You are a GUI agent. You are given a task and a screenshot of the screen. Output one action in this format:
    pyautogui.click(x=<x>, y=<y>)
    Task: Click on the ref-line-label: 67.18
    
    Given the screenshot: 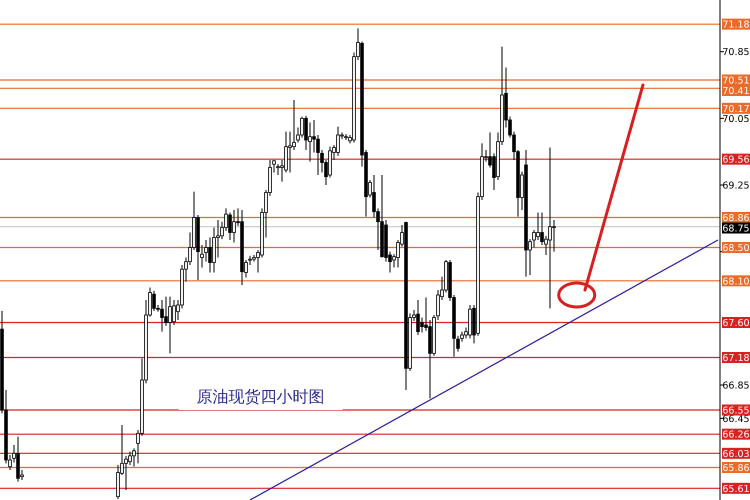 What is the action you would take?
    pyautogui.click(x=736, y=358)
    